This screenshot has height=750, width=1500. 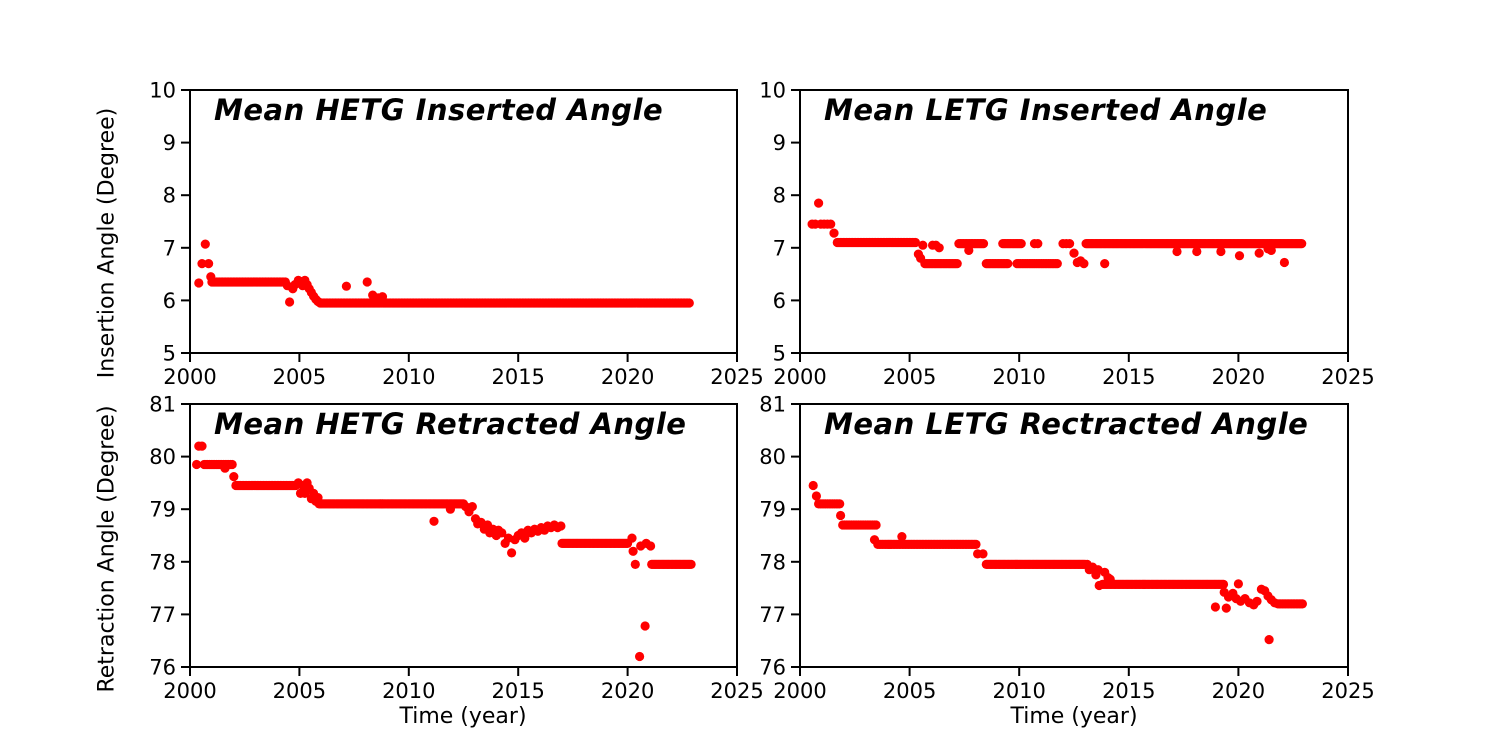 I want to click on y-tick-label: 78, so click(x=162, y=562).